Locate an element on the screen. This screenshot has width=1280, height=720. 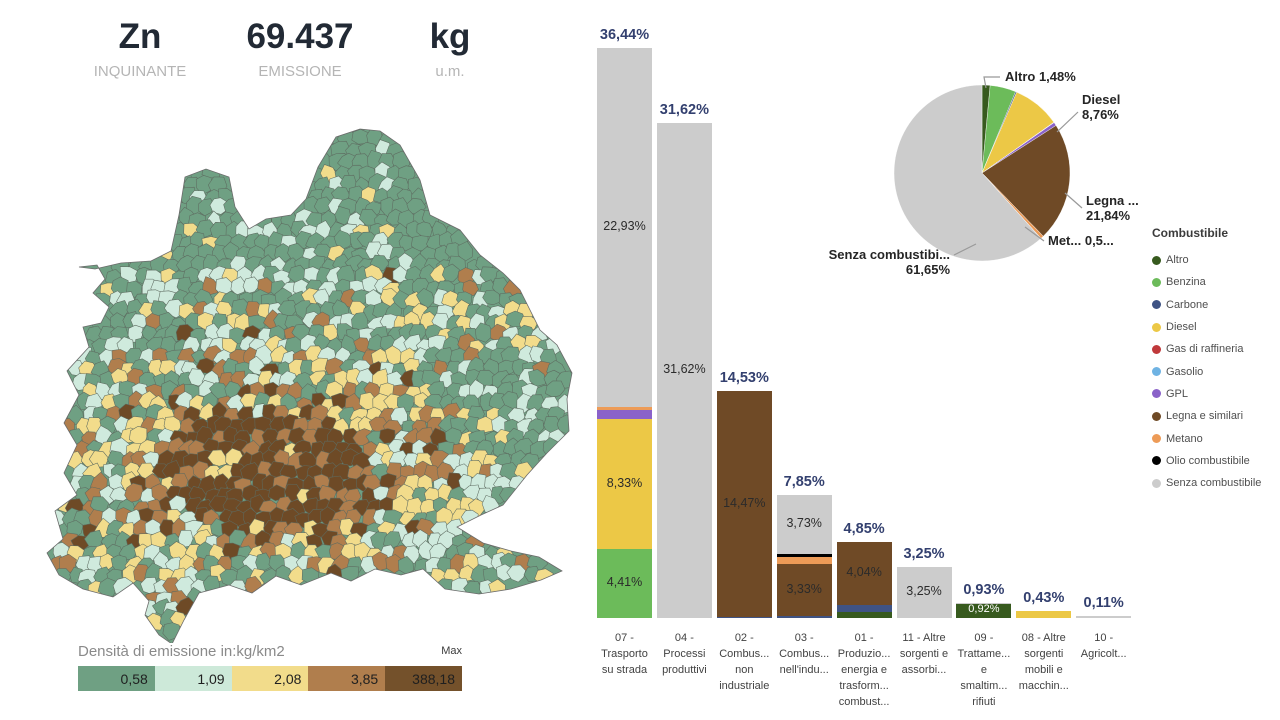
bar-segment-label: 0,92% is located at coordinates (984, 609).